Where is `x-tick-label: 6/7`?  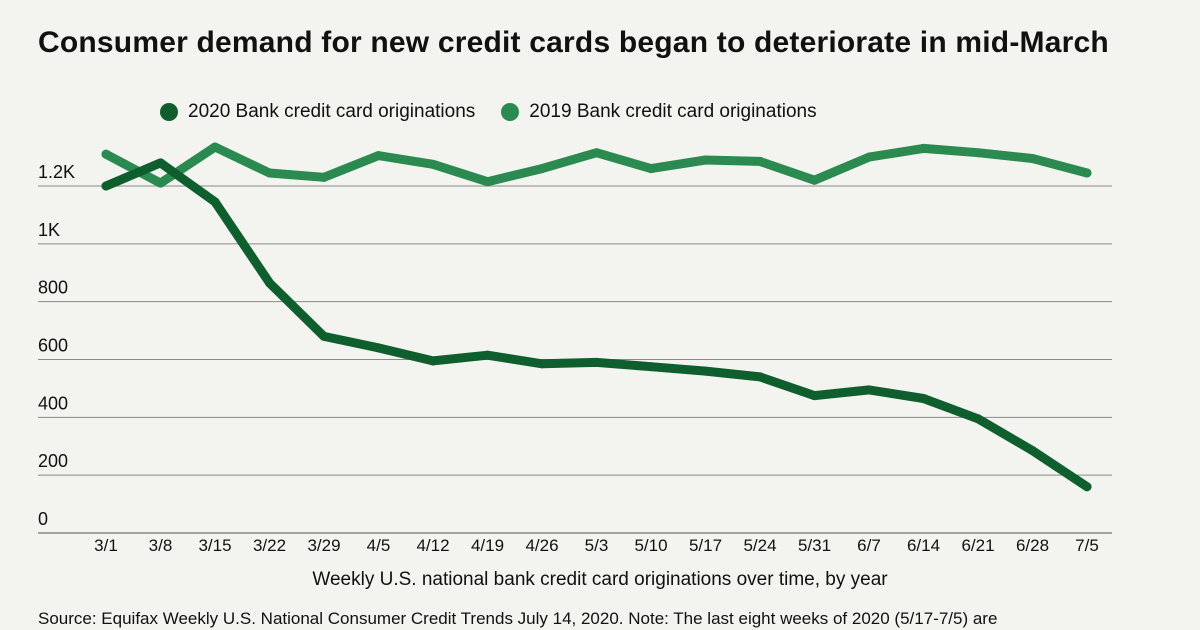 x-tick-label: 6/7 is located at coordinates (869, 545).